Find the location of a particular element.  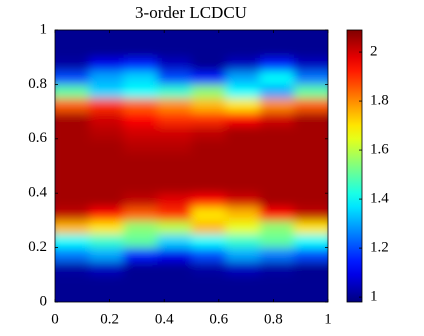

x-tick-label: 0.6 is located at coordinates (218, 319).